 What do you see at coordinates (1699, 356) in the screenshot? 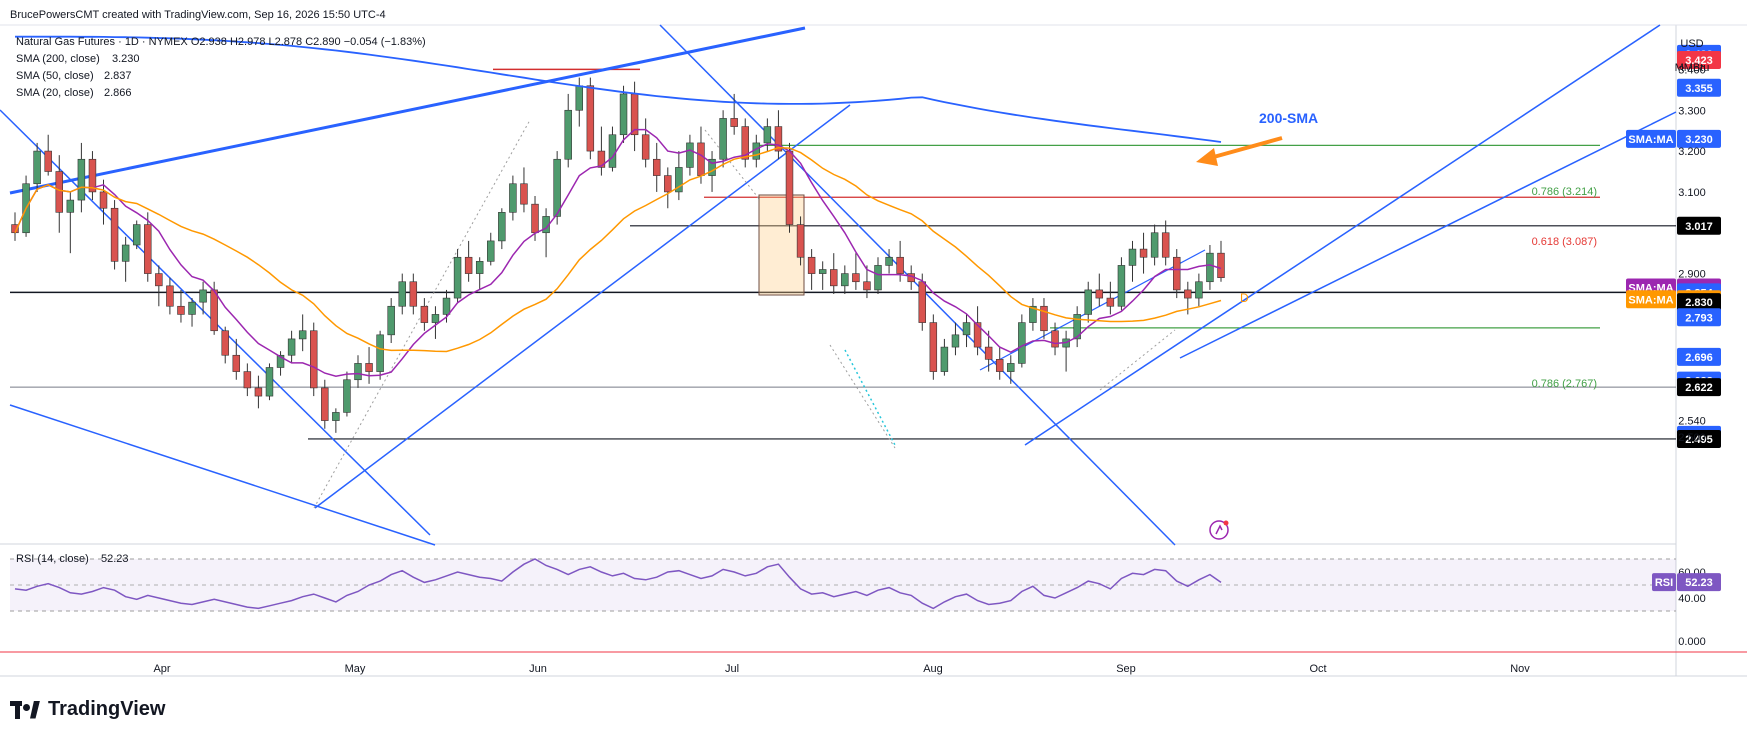
I see `price-badge: 2.696` at bounding box center [1699, 356].